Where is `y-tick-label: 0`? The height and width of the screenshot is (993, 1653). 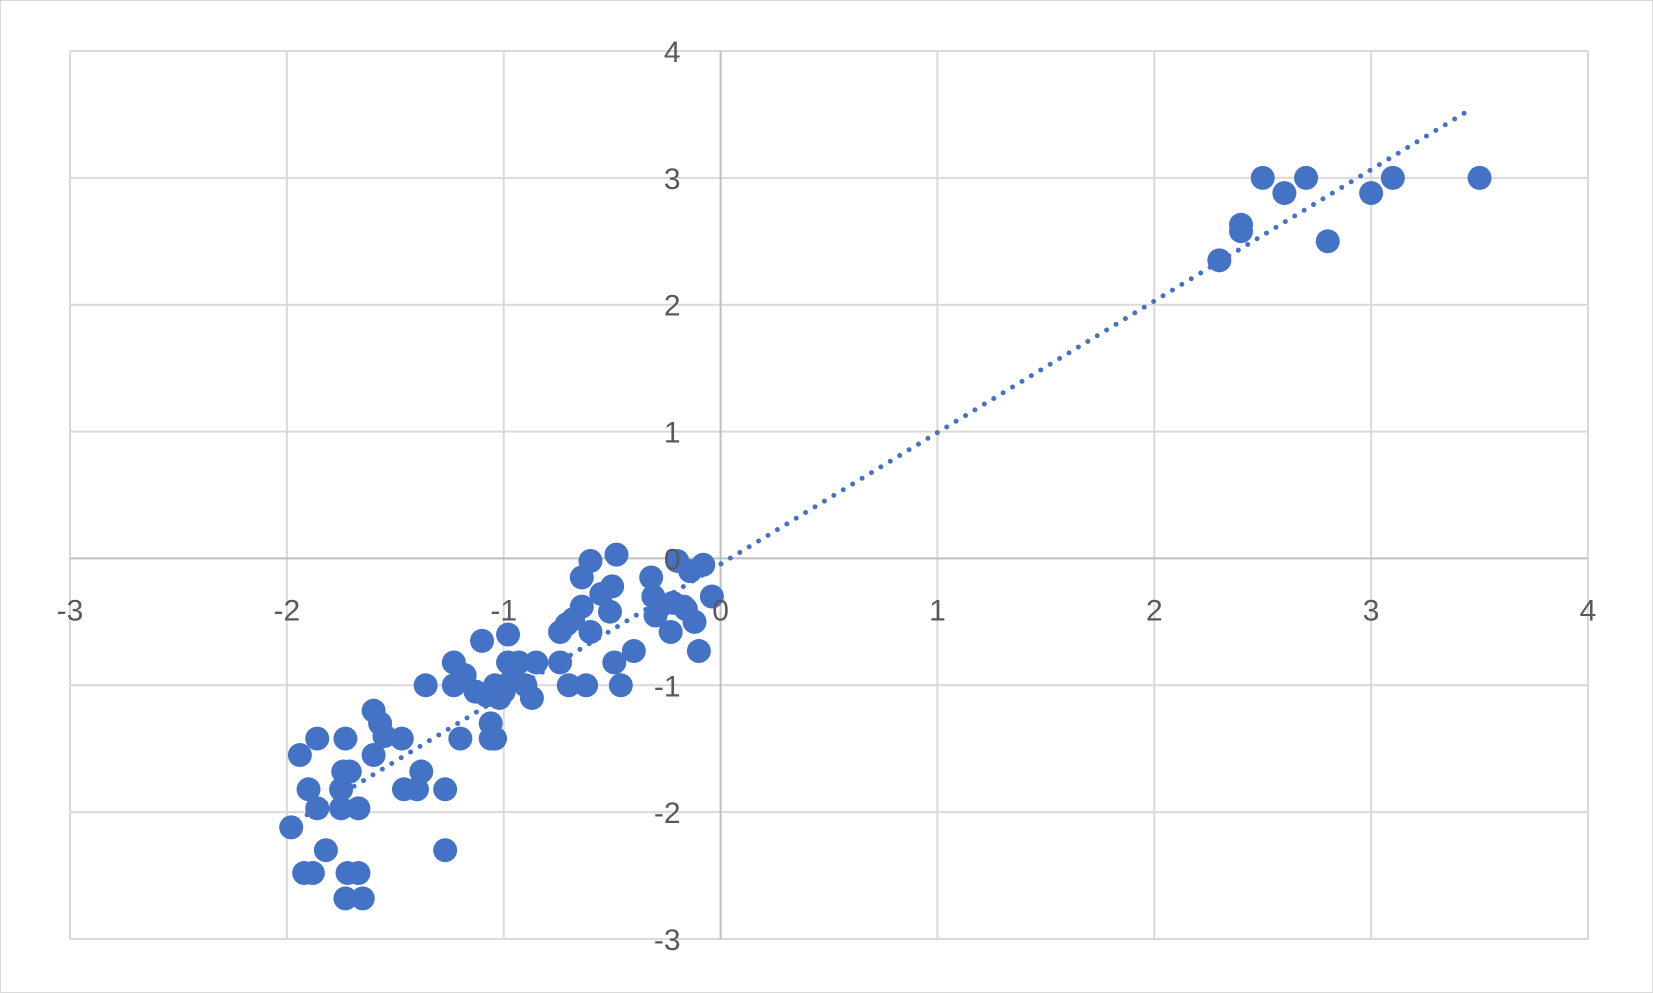
y-tick-label: 0 is located at coordinates (672, 559).